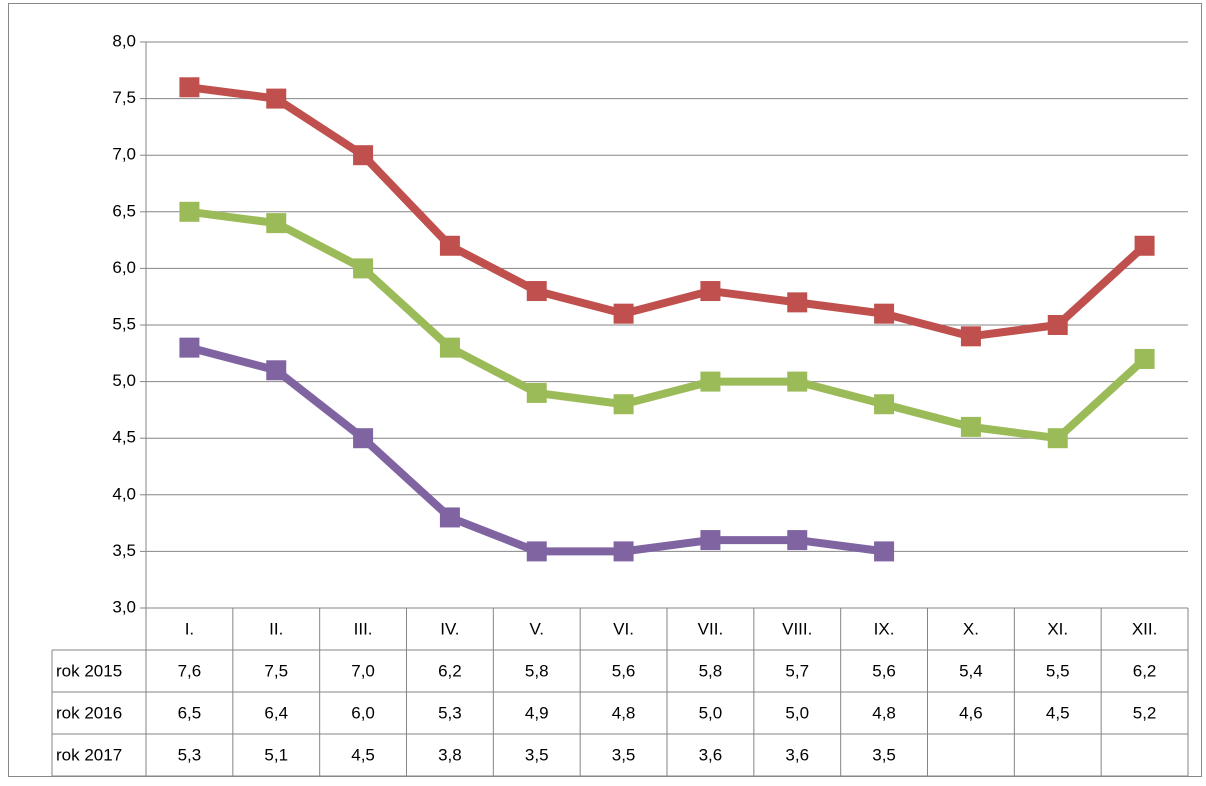 The image size is (1206, 786). Describe the element at coordinates (363, 670) in the screenshot. I see `table-value: 7,0` at that location.